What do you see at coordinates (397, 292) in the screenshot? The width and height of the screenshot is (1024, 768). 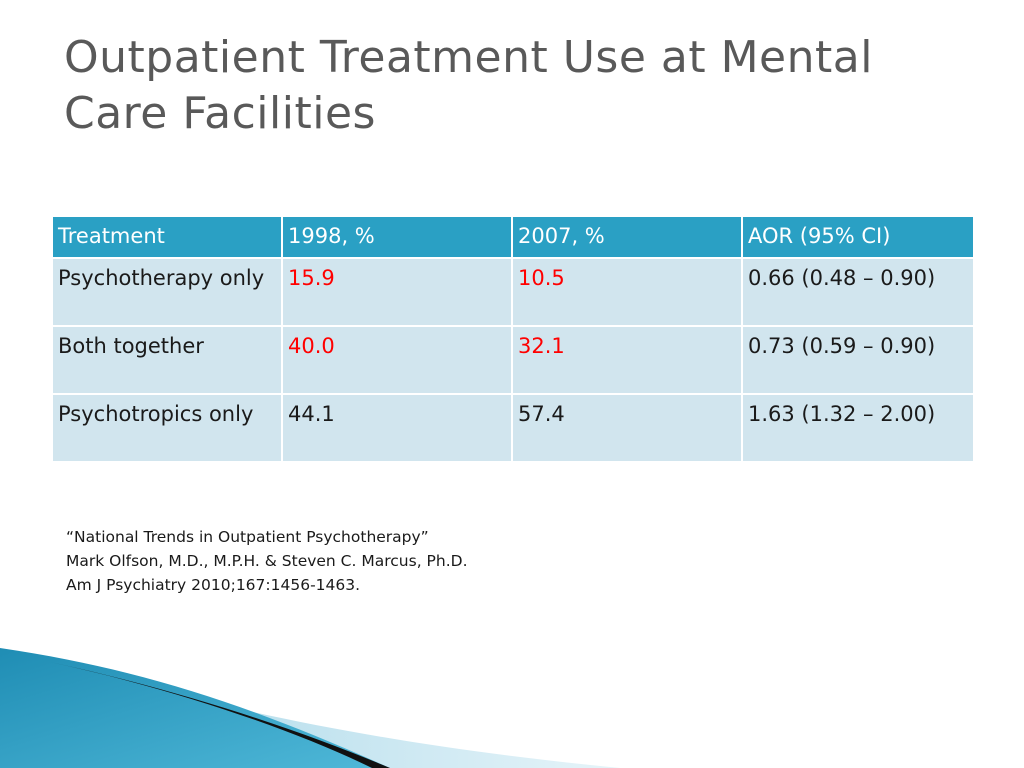 I see `cell-1998: 15.9` at bounding box center [397, 292].